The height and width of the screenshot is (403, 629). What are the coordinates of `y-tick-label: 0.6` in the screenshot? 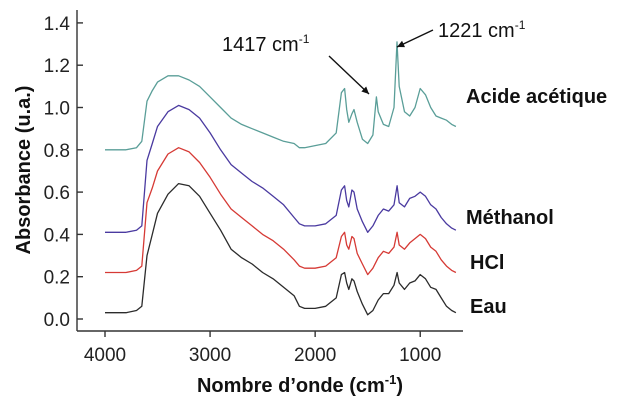 It's located at (57, 193).